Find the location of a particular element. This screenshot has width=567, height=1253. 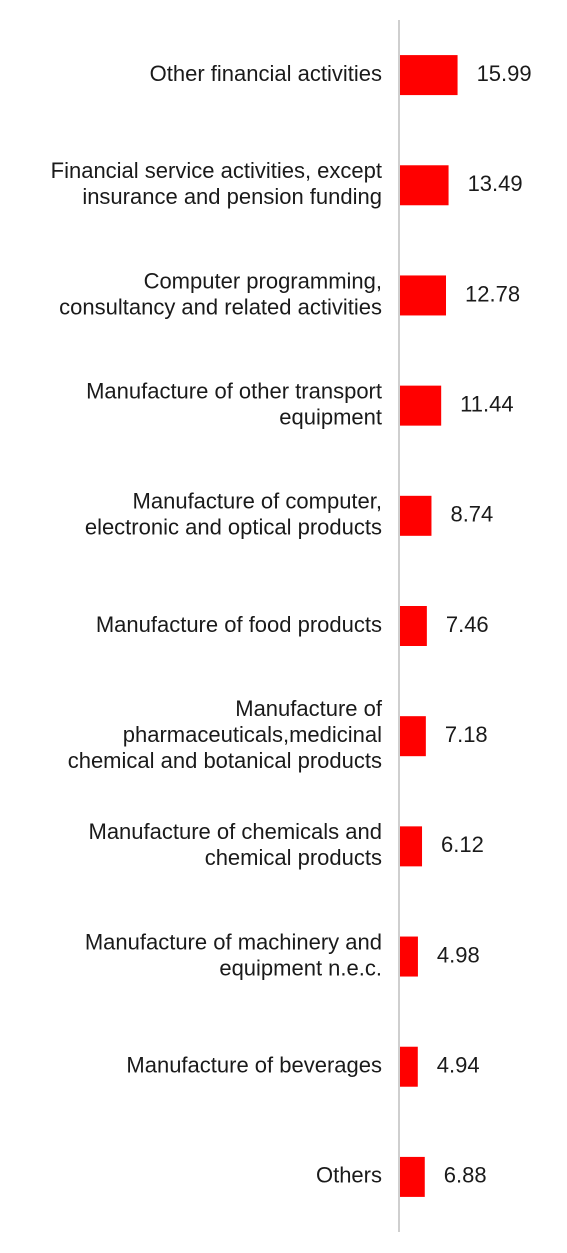

category-label-line: pharmaceuticals,medicinal is located at coordinates (252, 734).